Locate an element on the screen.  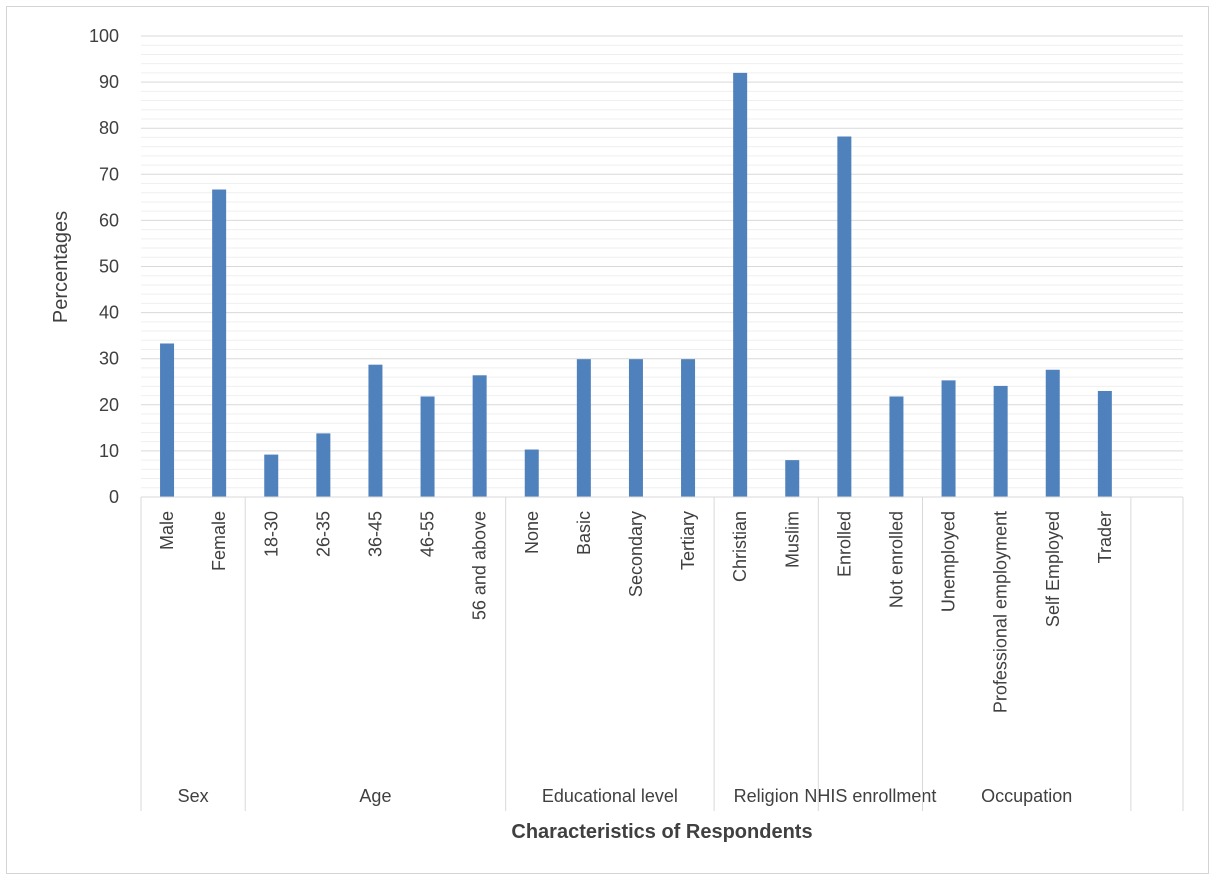
x-tick-label: 26-35 is located at coordinates (323, 534).